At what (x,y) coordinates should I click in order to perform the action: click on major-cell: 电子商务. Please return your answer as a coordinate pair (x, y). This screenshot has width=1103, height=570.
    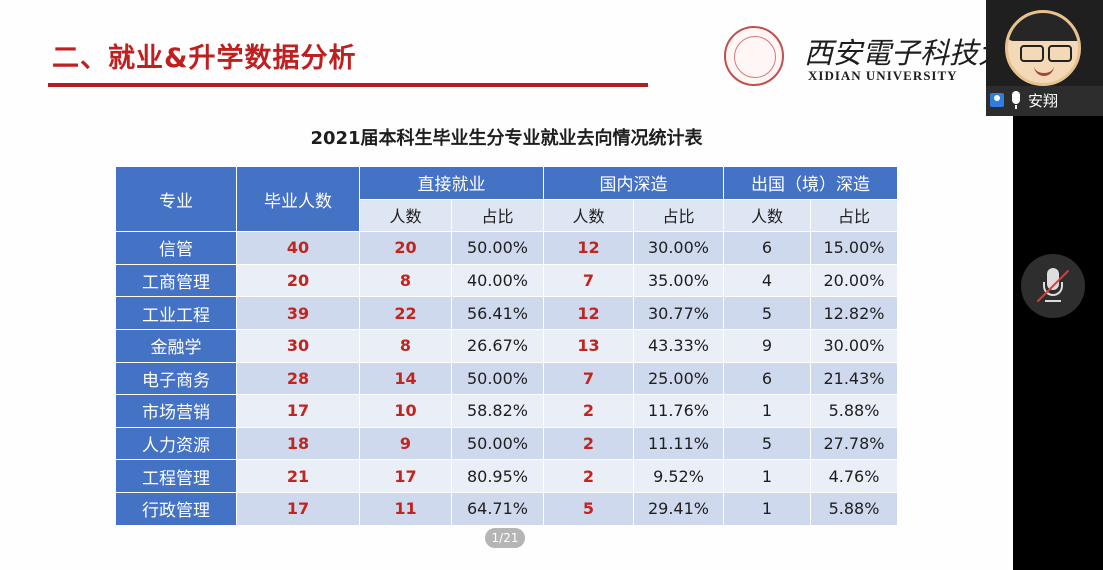
    Looking at the image, I should click on (176, 378).